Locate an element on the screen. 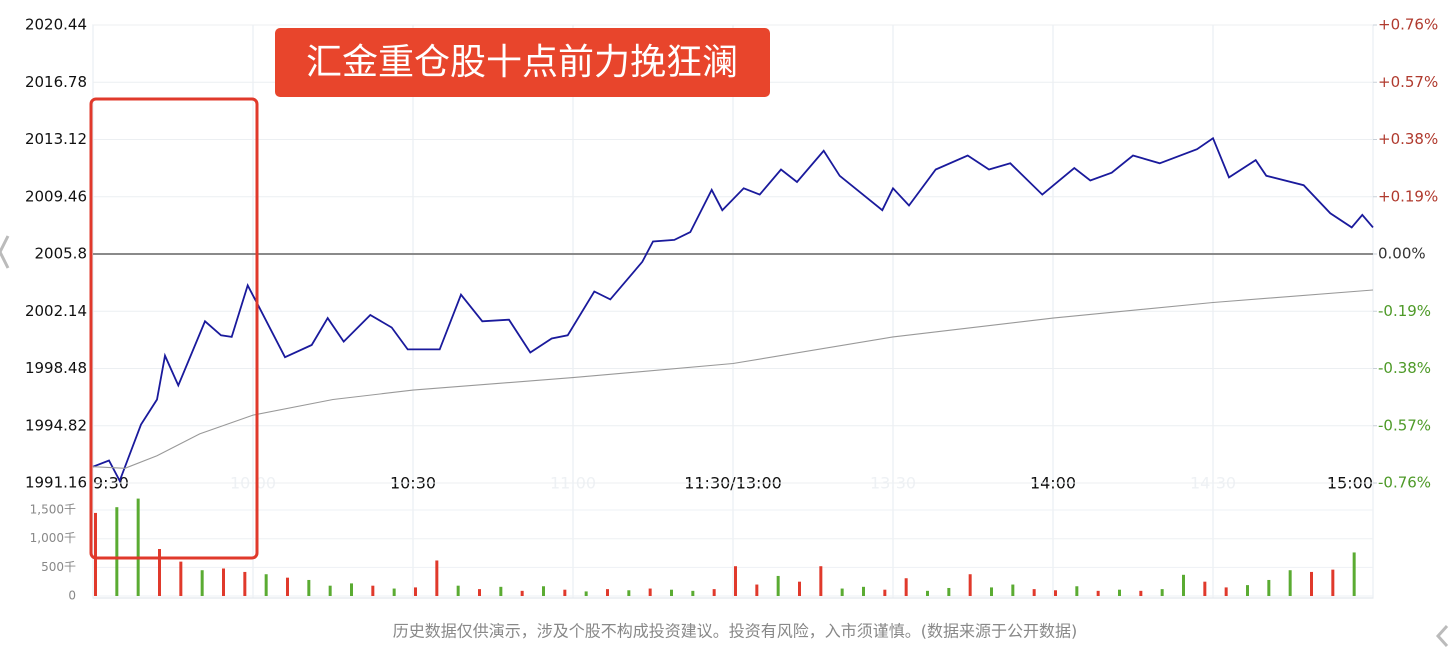  volume-tick-label: 500千 is located at coordinates (58, 567).